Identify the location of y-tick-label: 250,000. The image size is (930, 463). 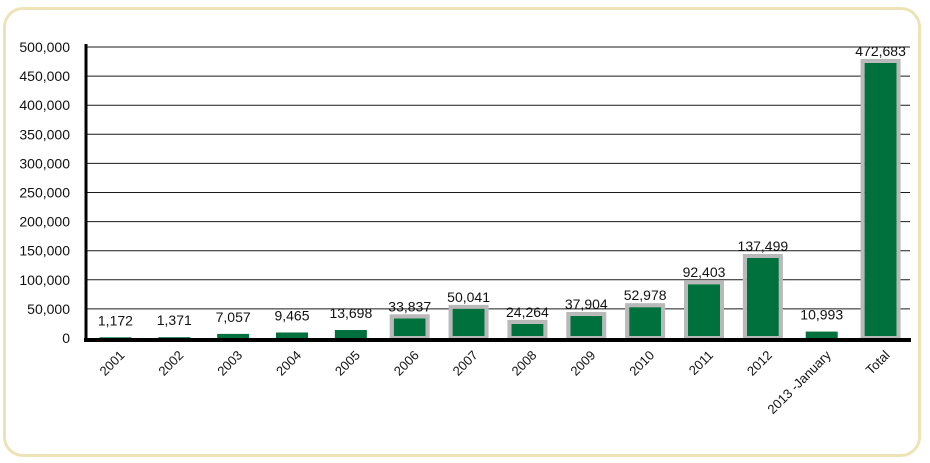
(44, 193).